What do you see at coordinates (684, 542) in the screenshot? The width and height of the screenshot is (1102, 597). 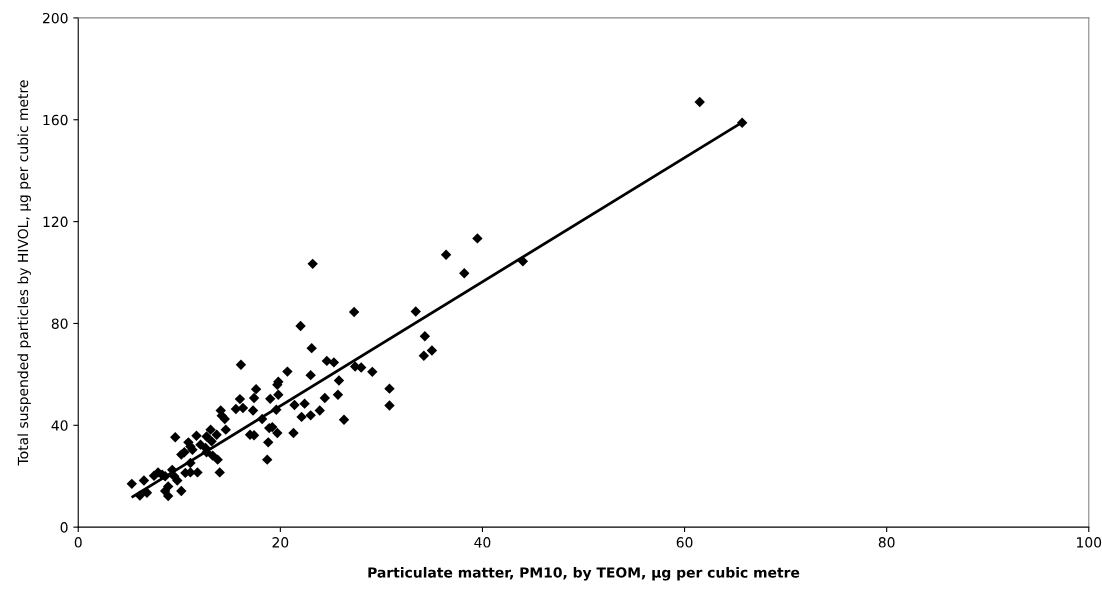 I see `x-tick-label: 60` at bounding box center [684, 542].